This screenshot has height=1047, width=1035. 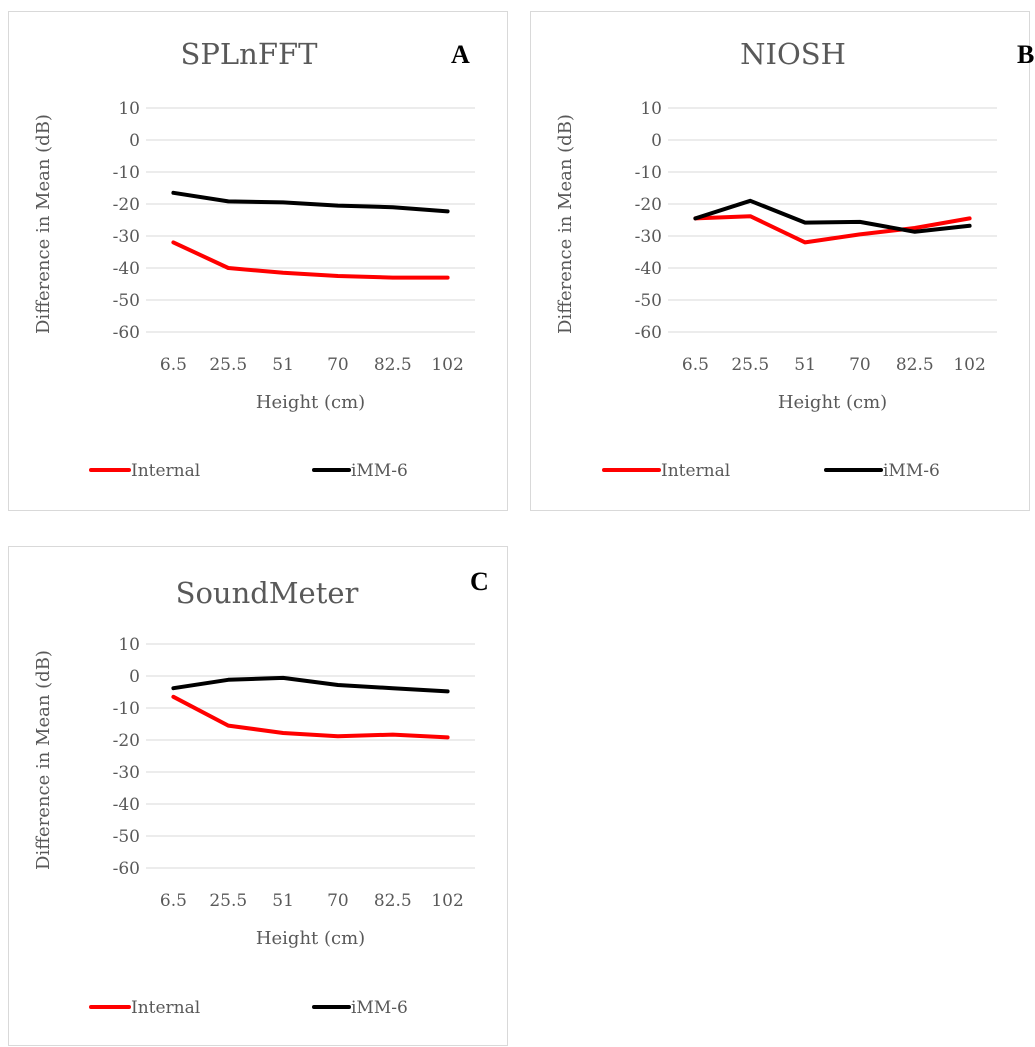 I want to click on panel-label-a: A, so click(x=460, y=54).